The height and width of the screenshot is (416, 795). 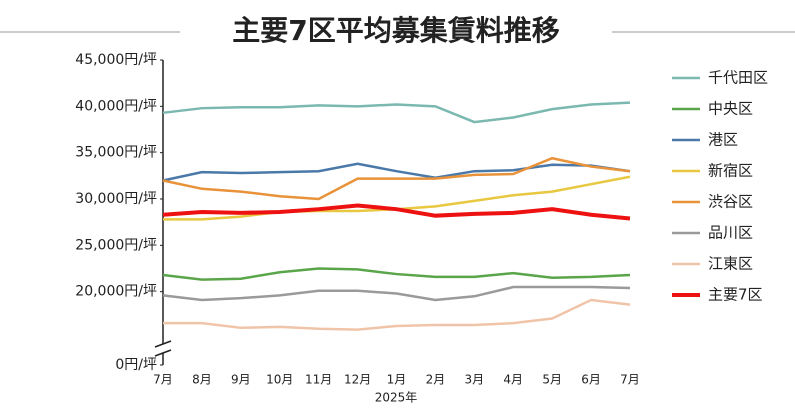 I want to click on y-tick-label: 25,000円/坪, so click(x=116, y=245).